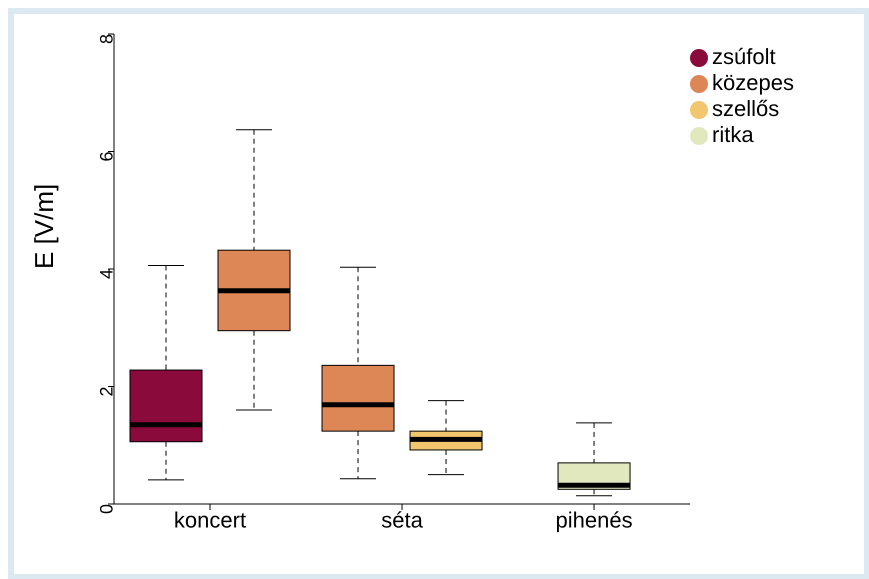  I want to click on legend-label: szellős, so click(746, 108).